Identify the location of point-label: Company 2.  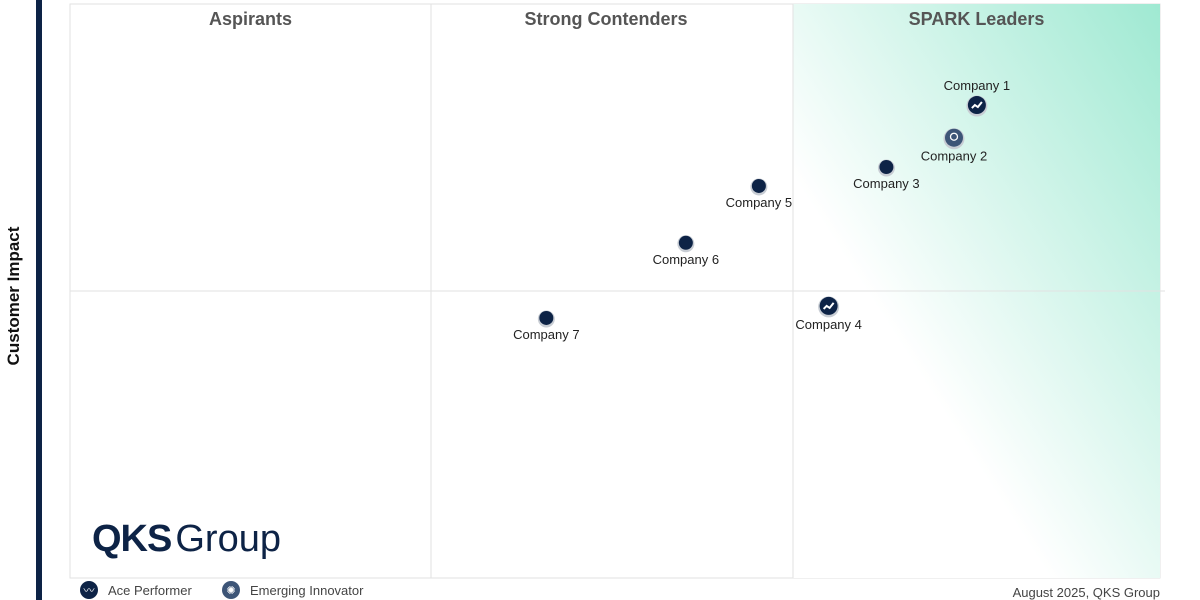
(954, 156).